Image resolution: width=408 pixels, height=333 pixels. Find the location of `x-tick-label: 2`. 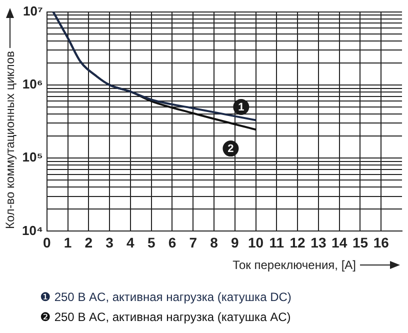

x-tick-label: 2 is located at coordinates (88, 242).